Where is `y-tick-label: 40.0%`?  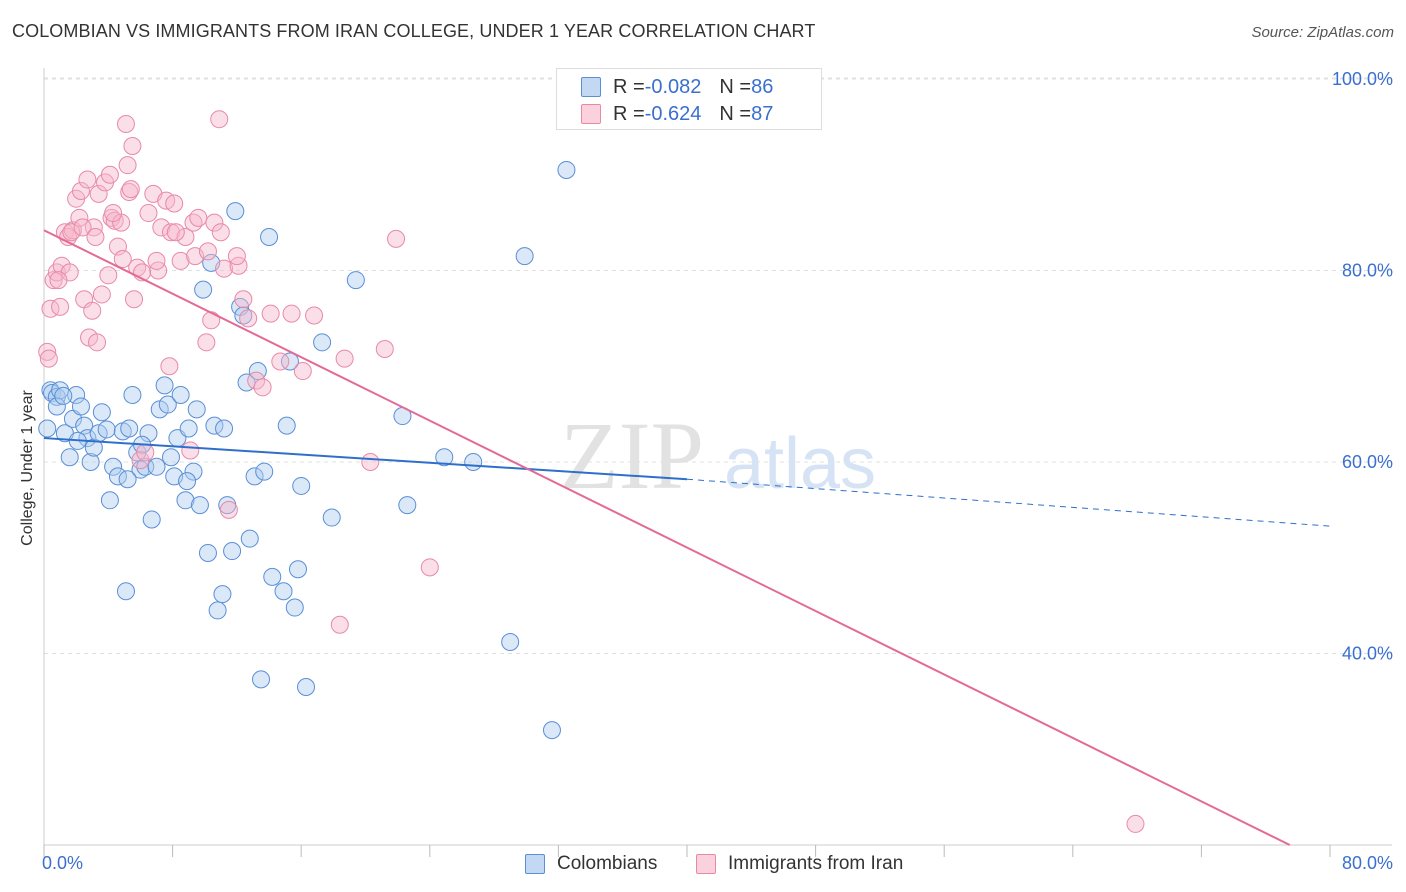 y-tick-label: 40.0% is located at coordinates (1367, 654).